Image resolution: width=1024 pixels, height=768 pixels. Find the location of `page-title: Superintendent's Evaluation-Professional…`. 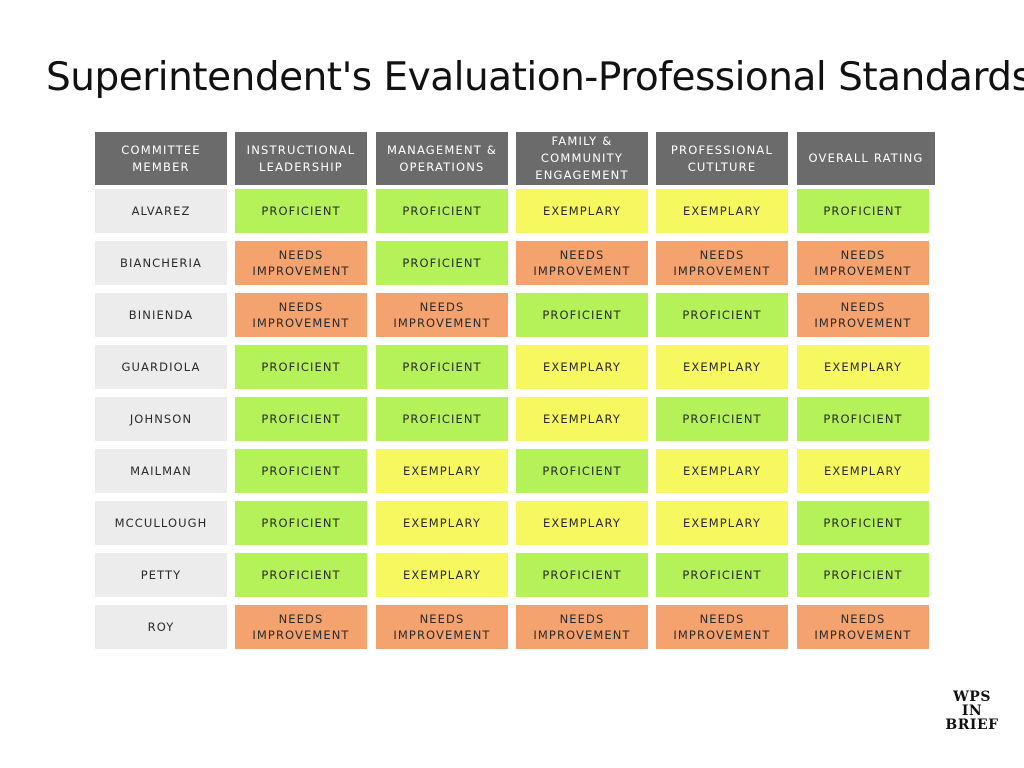

page-title: Superintendent's Evaluation-Professional… is located at coordinates (535, 77).